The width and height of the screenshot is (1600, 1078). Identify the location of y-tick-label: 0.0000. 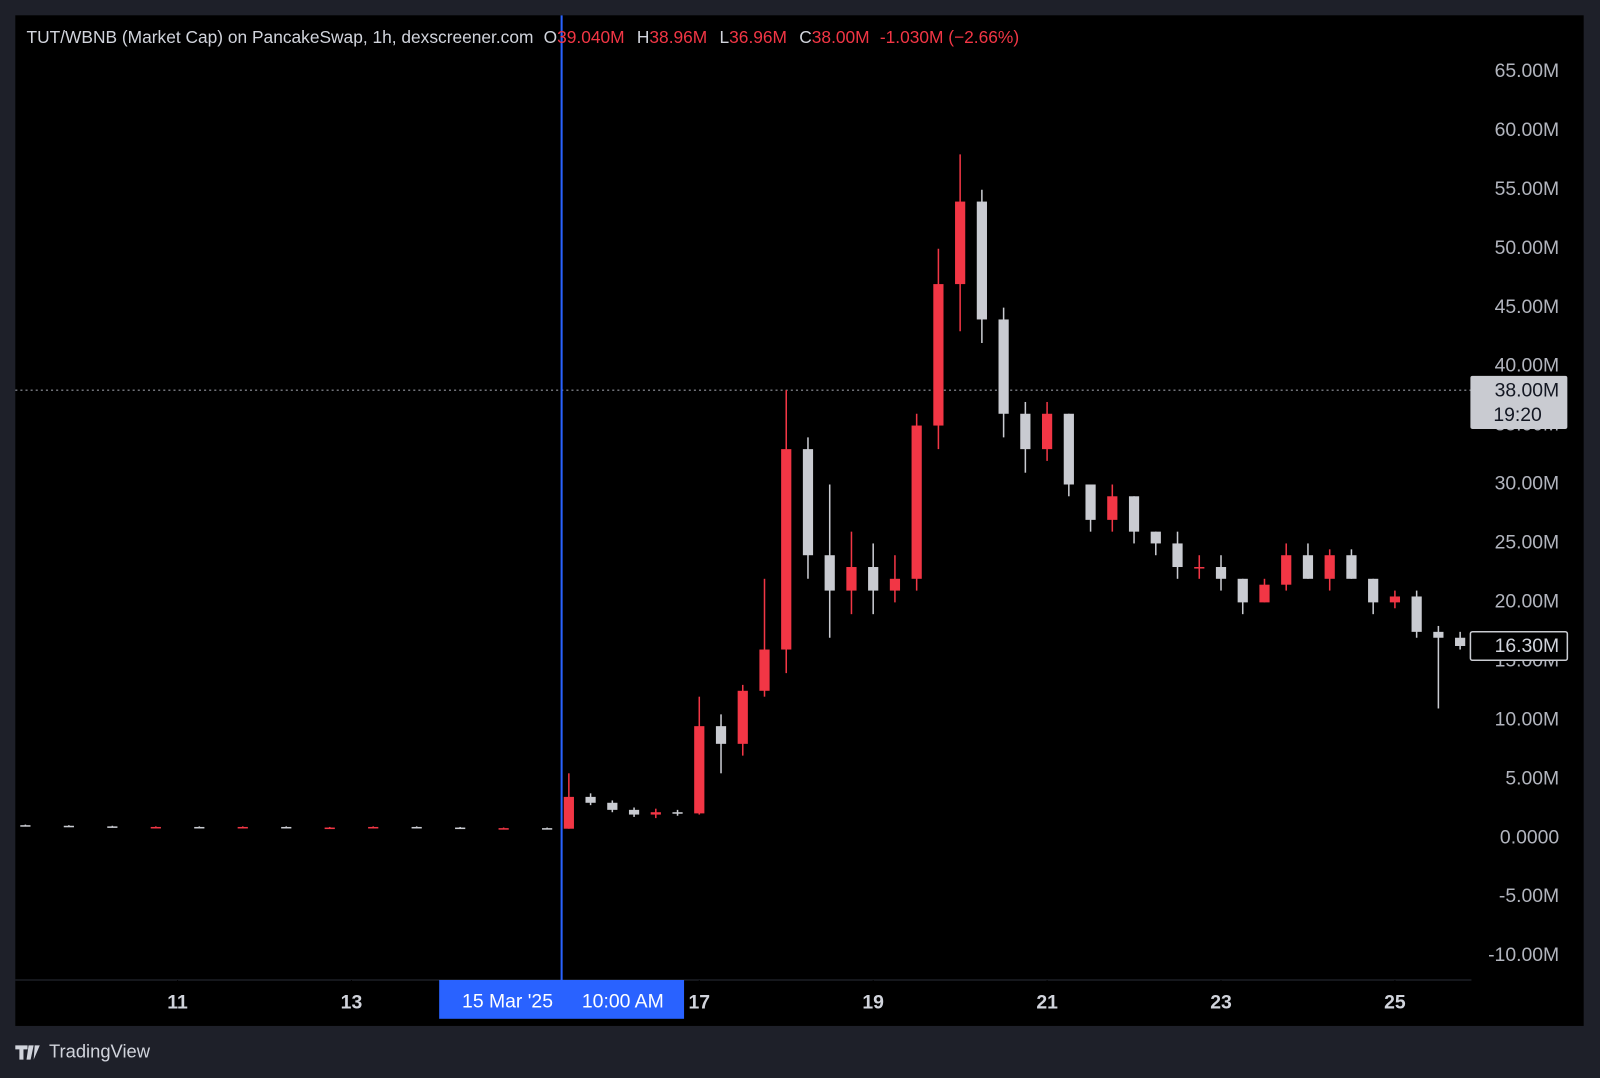
(1529, 837).